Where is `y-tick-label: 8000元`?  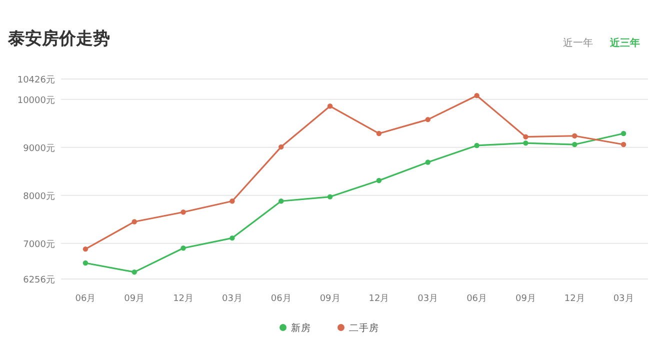
y-tick-label: 8000元 is located at coordinates (39, 196).